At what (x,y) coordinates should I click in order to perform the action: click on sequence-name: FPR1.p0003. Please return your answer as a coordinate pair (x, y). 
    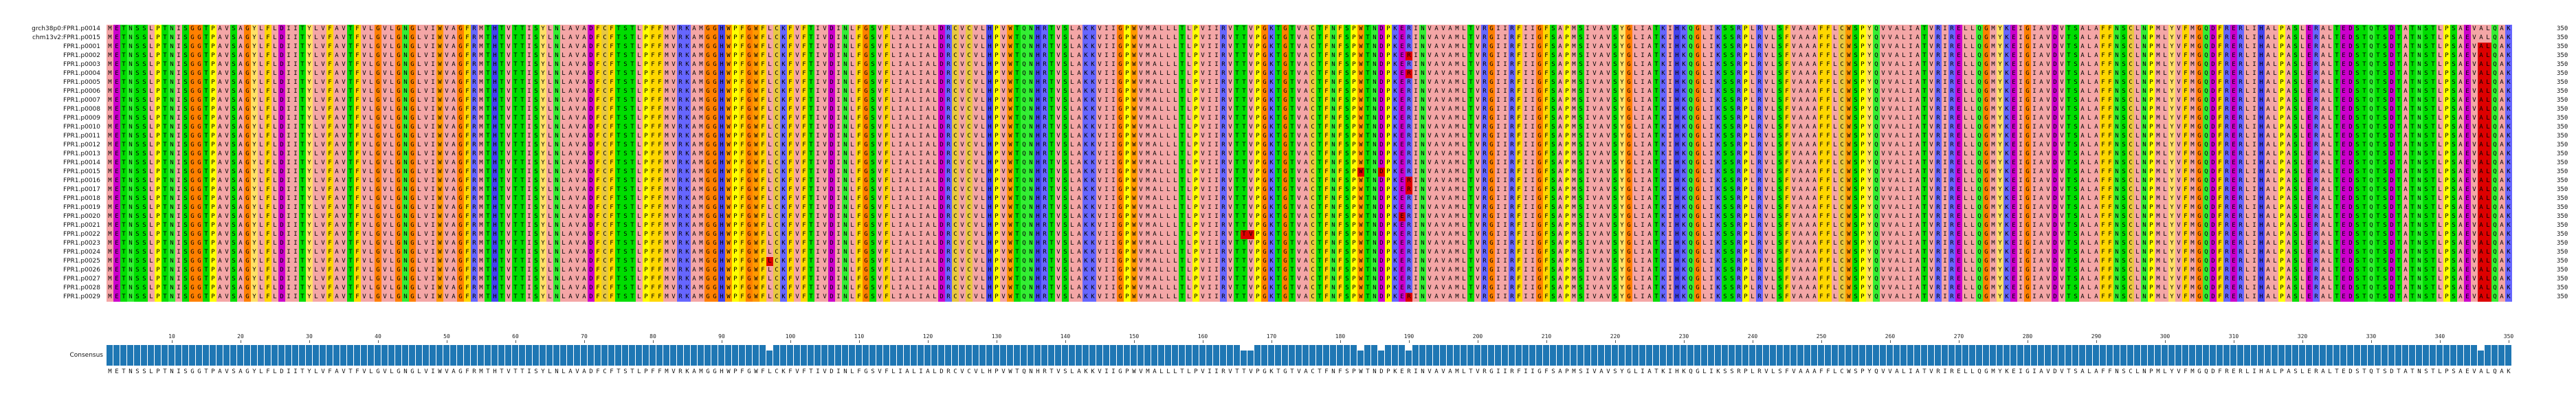
    Looking at the image, I should click on (81, 65).